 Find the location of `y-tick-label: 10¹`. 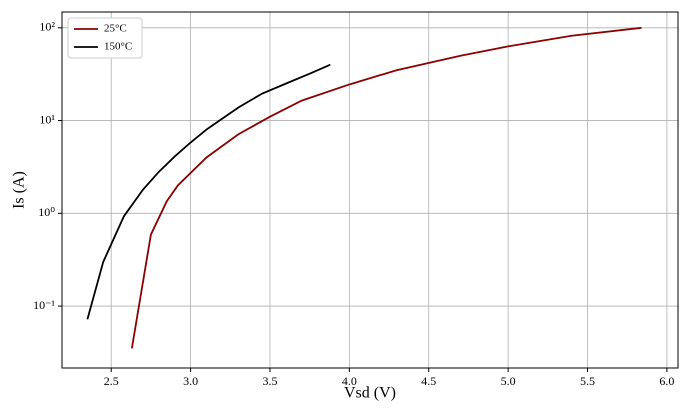

y-tick-label: 10¹ is located at coordinates (47, 119).